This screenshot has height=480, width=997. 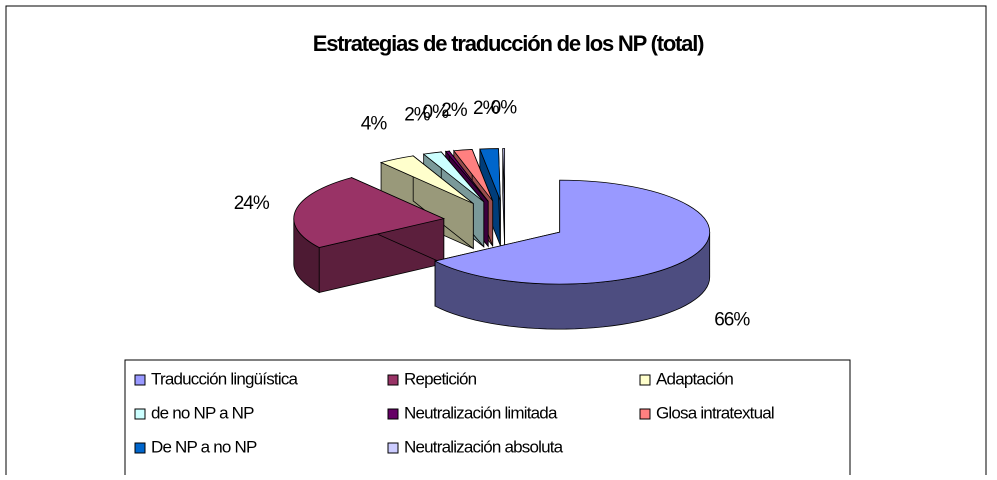 I want to click on data-label: 4%, so click(x=374, y=124).